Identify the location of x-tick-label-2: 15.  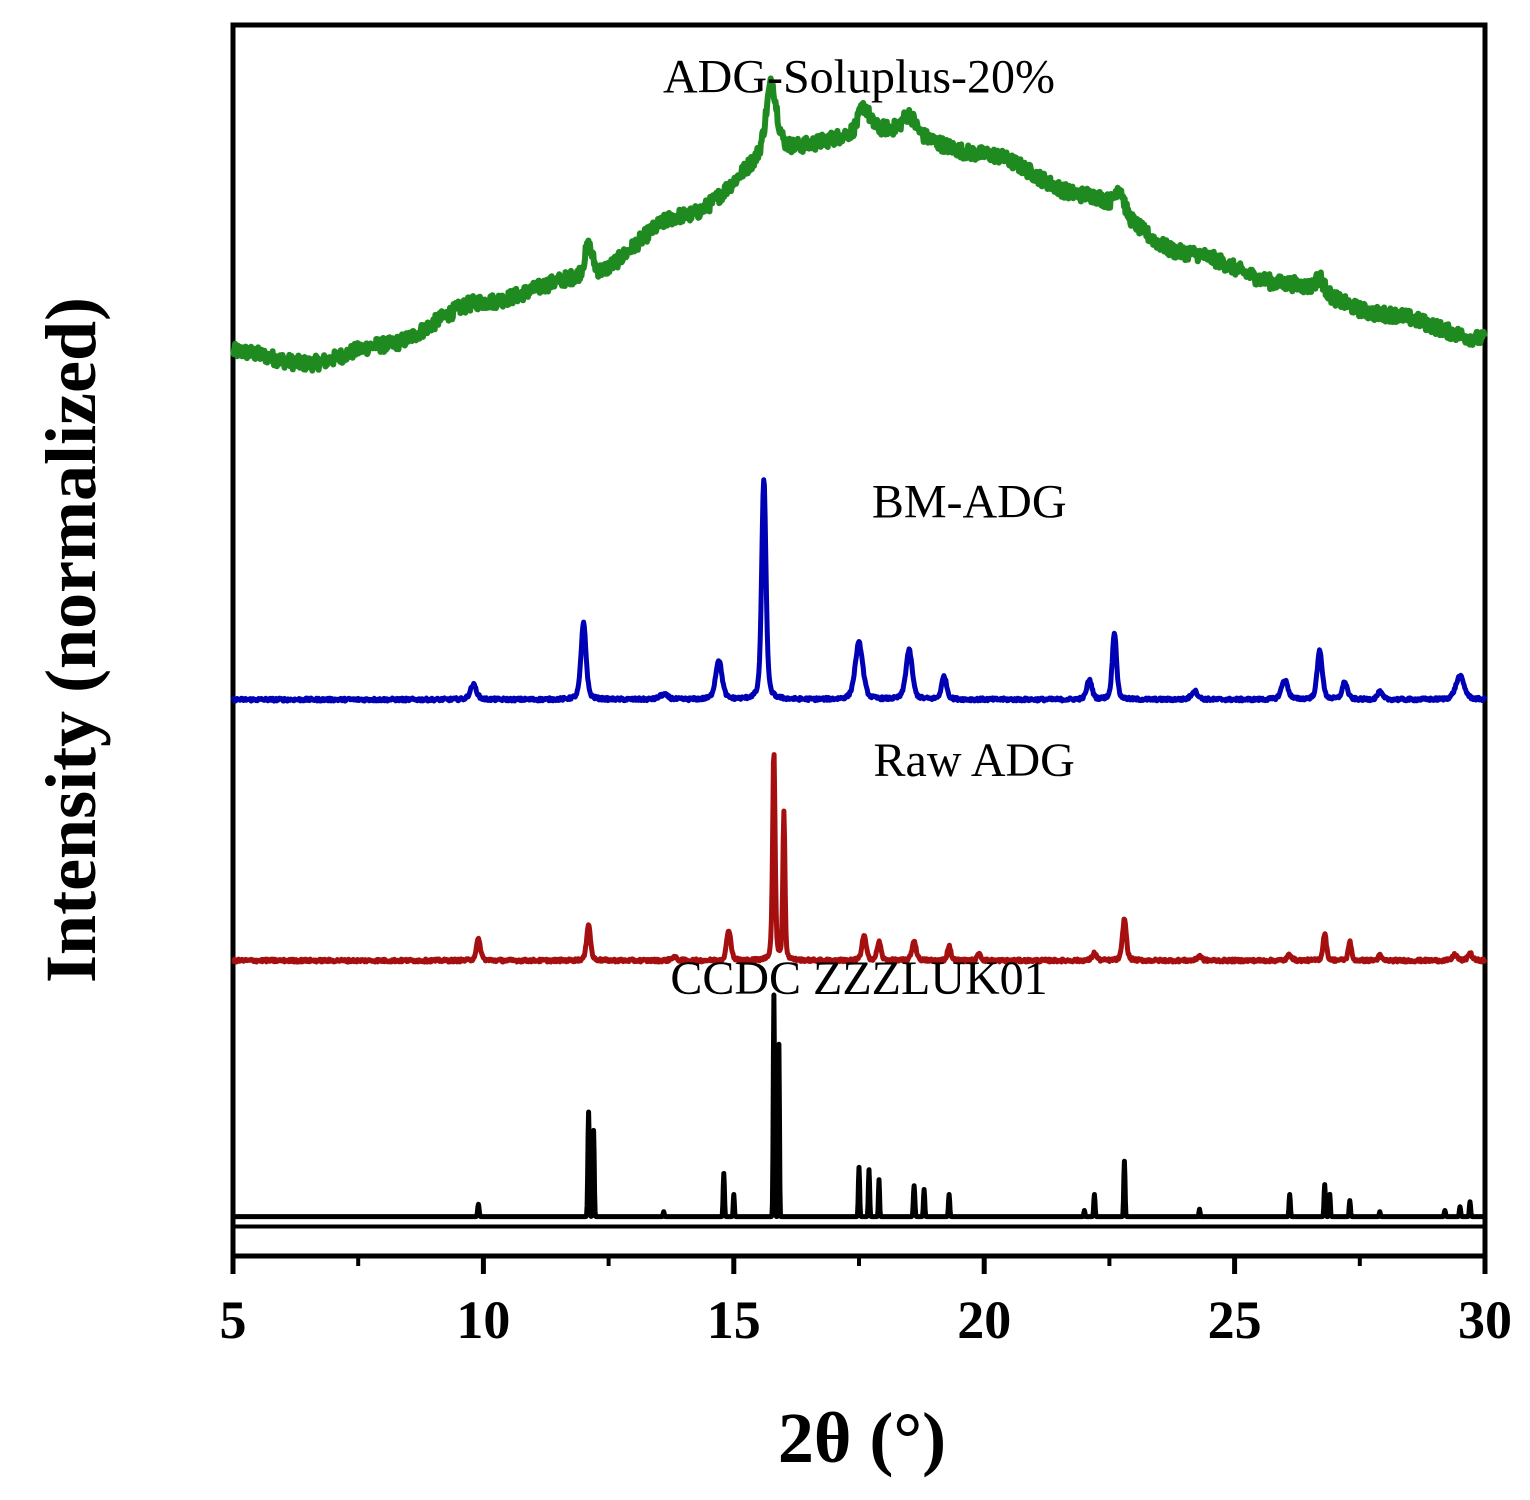
(734, 1320).